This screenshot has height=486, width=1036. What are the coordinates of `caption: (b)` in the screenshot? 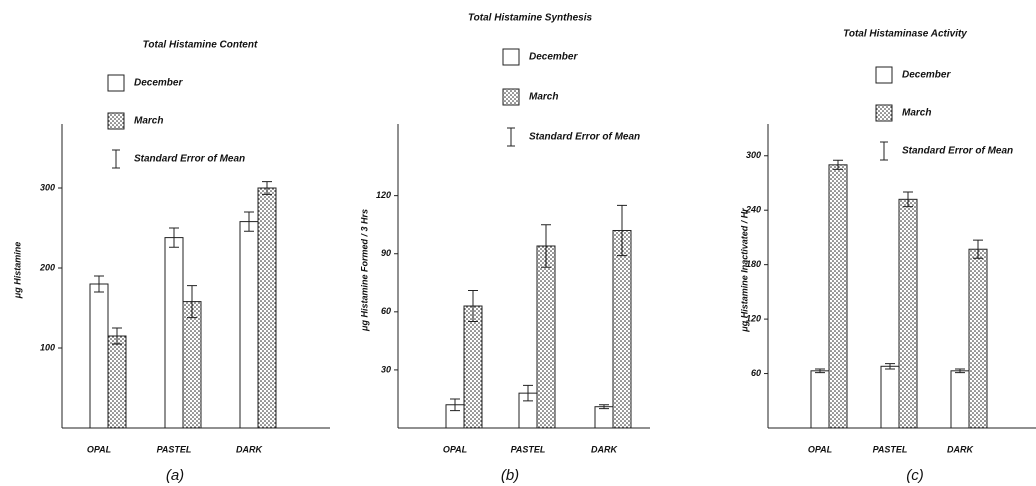 It's located at (510, 475).